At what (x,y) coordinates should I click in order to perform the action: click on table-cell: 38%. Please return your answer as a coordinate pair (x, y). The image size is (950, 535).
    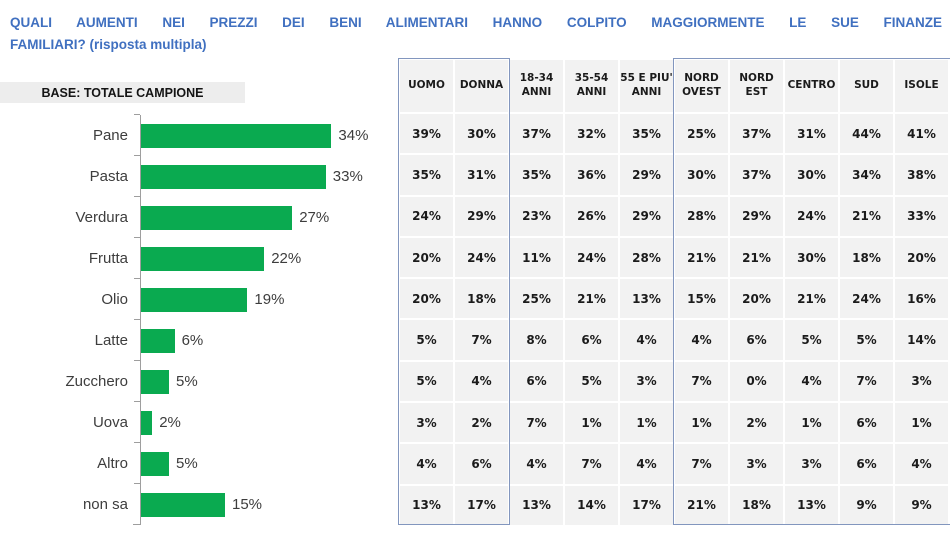
    Looking at the image, I should click on (921, 175).